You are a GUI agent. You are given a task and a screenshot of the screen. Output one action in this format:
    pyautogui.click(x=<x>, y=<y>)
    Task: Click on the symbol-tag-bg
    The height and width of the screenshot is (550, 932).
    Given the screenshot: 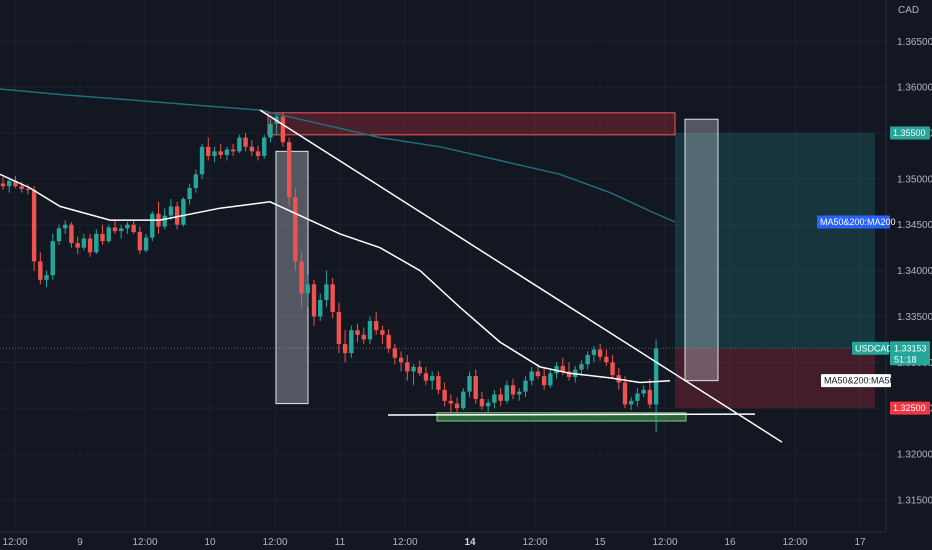 What is the action you would take?
    pyautogui.click(x=870, y=348)
    